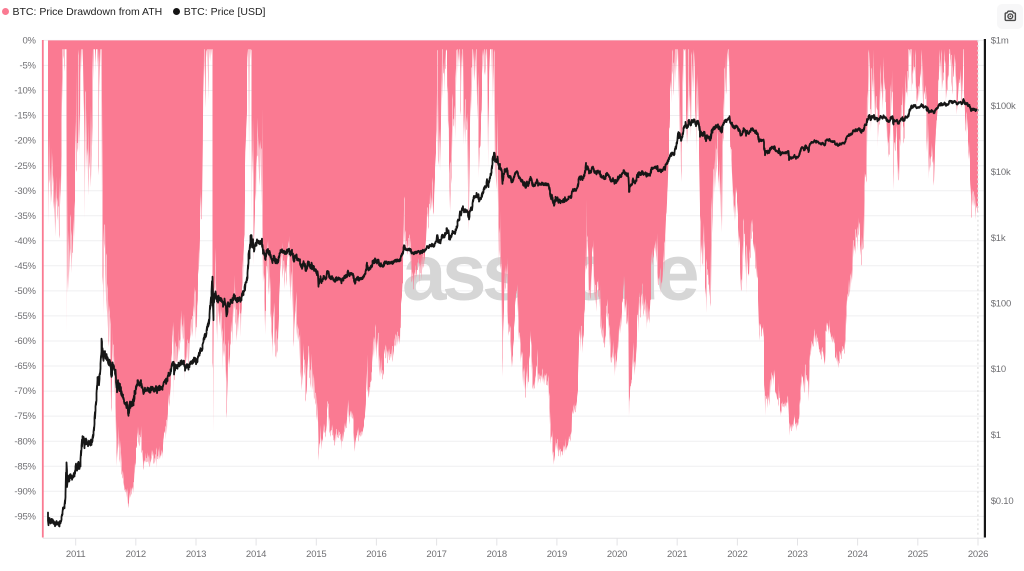  What do you see at coordinates (497, 554) in the screenshot?
I see `svg-text: 2018` at bounding box center [497, 554].